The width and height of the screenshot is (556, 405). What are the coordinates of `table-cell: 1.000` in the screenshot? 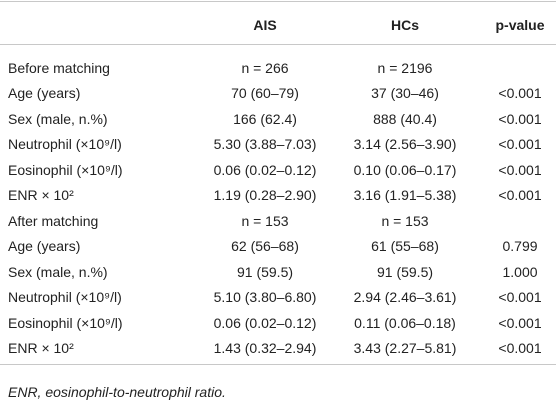 It's located at (520, 271).